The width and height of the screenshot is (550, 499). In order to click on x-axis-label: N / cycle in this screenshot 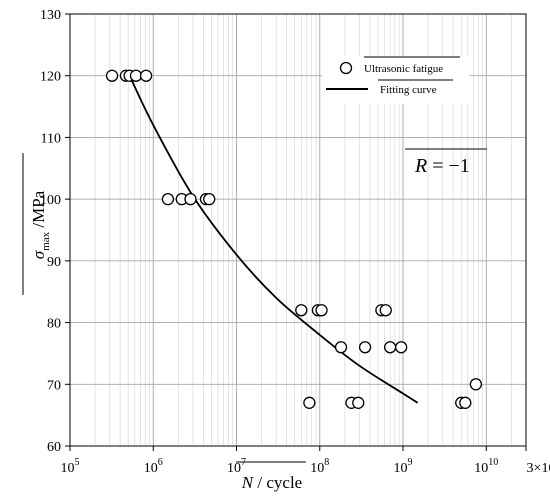, I will do `click(271, 476)`.